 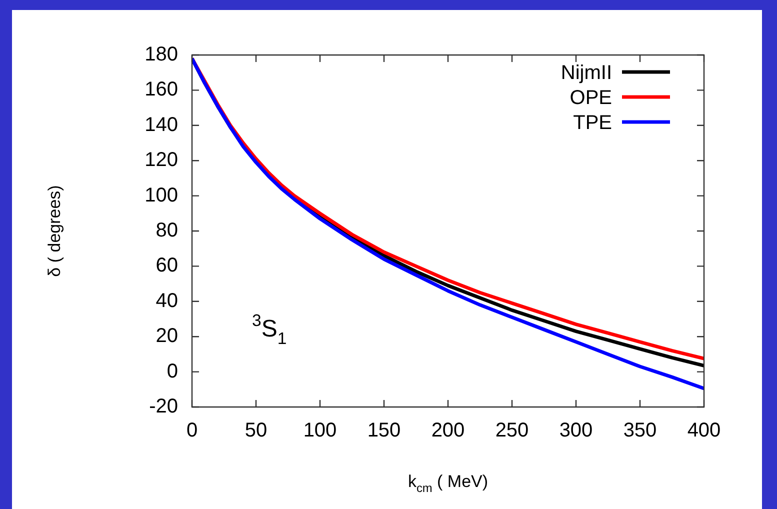 What do you see at coordinates (161, 89) in the screenshot?
I see `y-tick-label: 160` at bounding box center [161, 89].